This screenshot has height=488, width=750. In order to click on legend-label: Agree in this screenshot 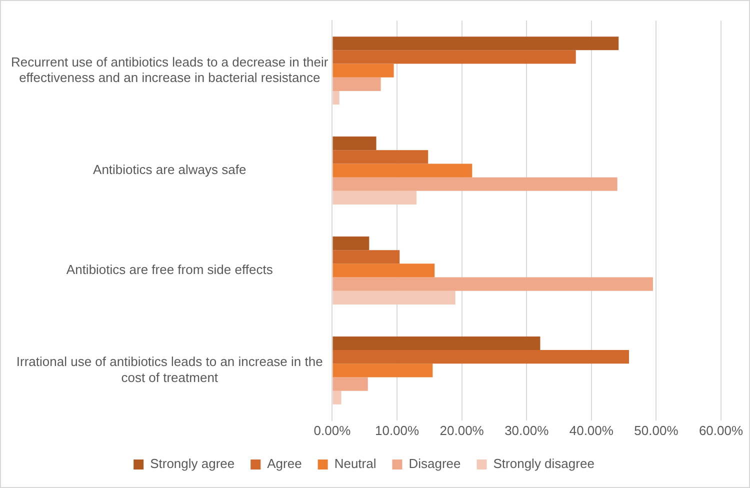, I will do `click(284, 464)`.